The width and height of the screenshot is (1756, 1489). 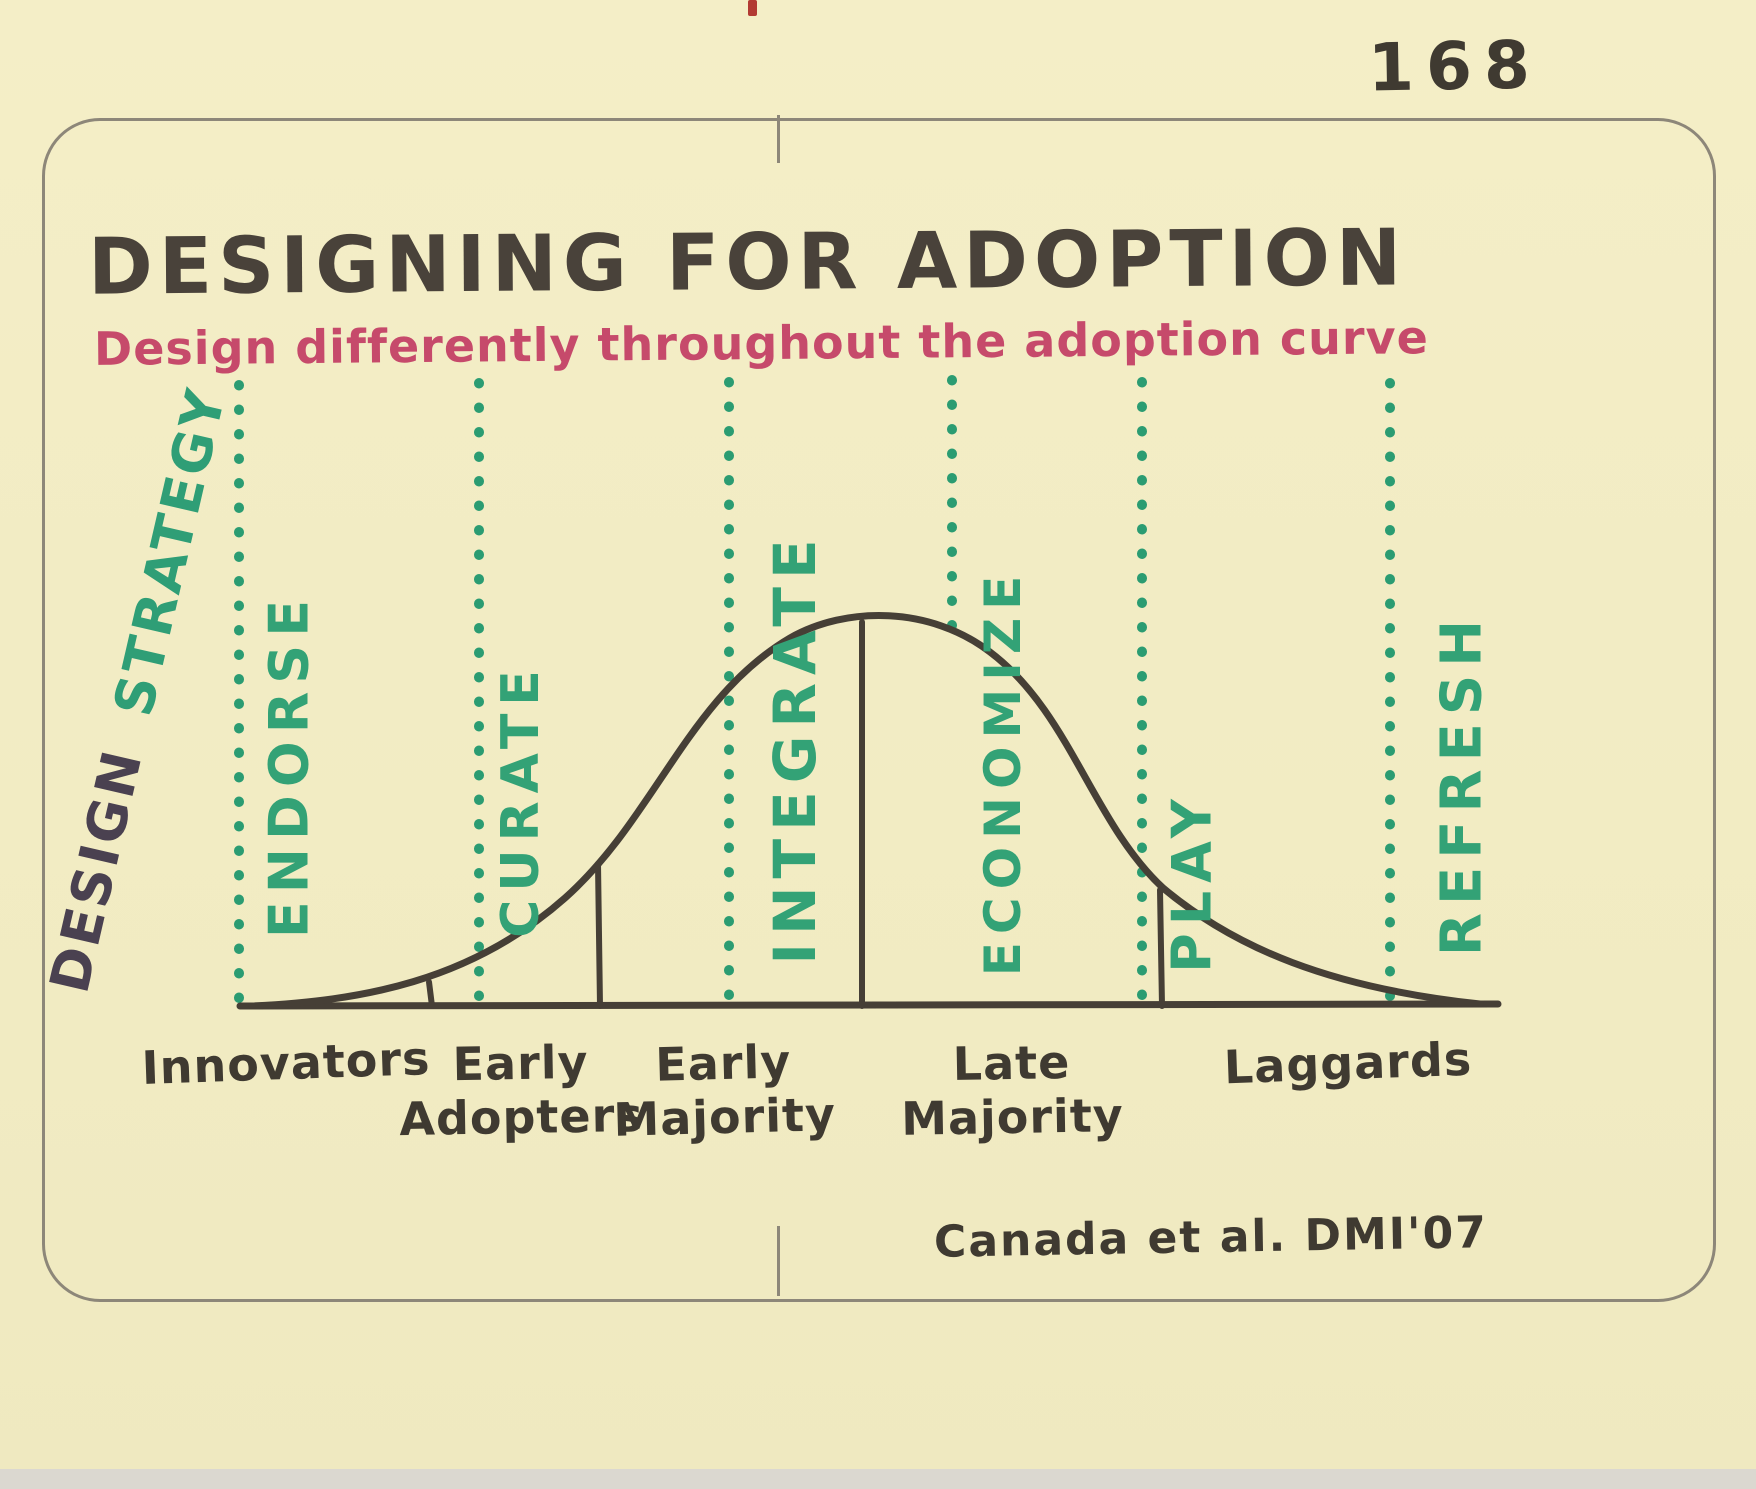 I want to click on red-edge-mark, so click(x=752, y=8).